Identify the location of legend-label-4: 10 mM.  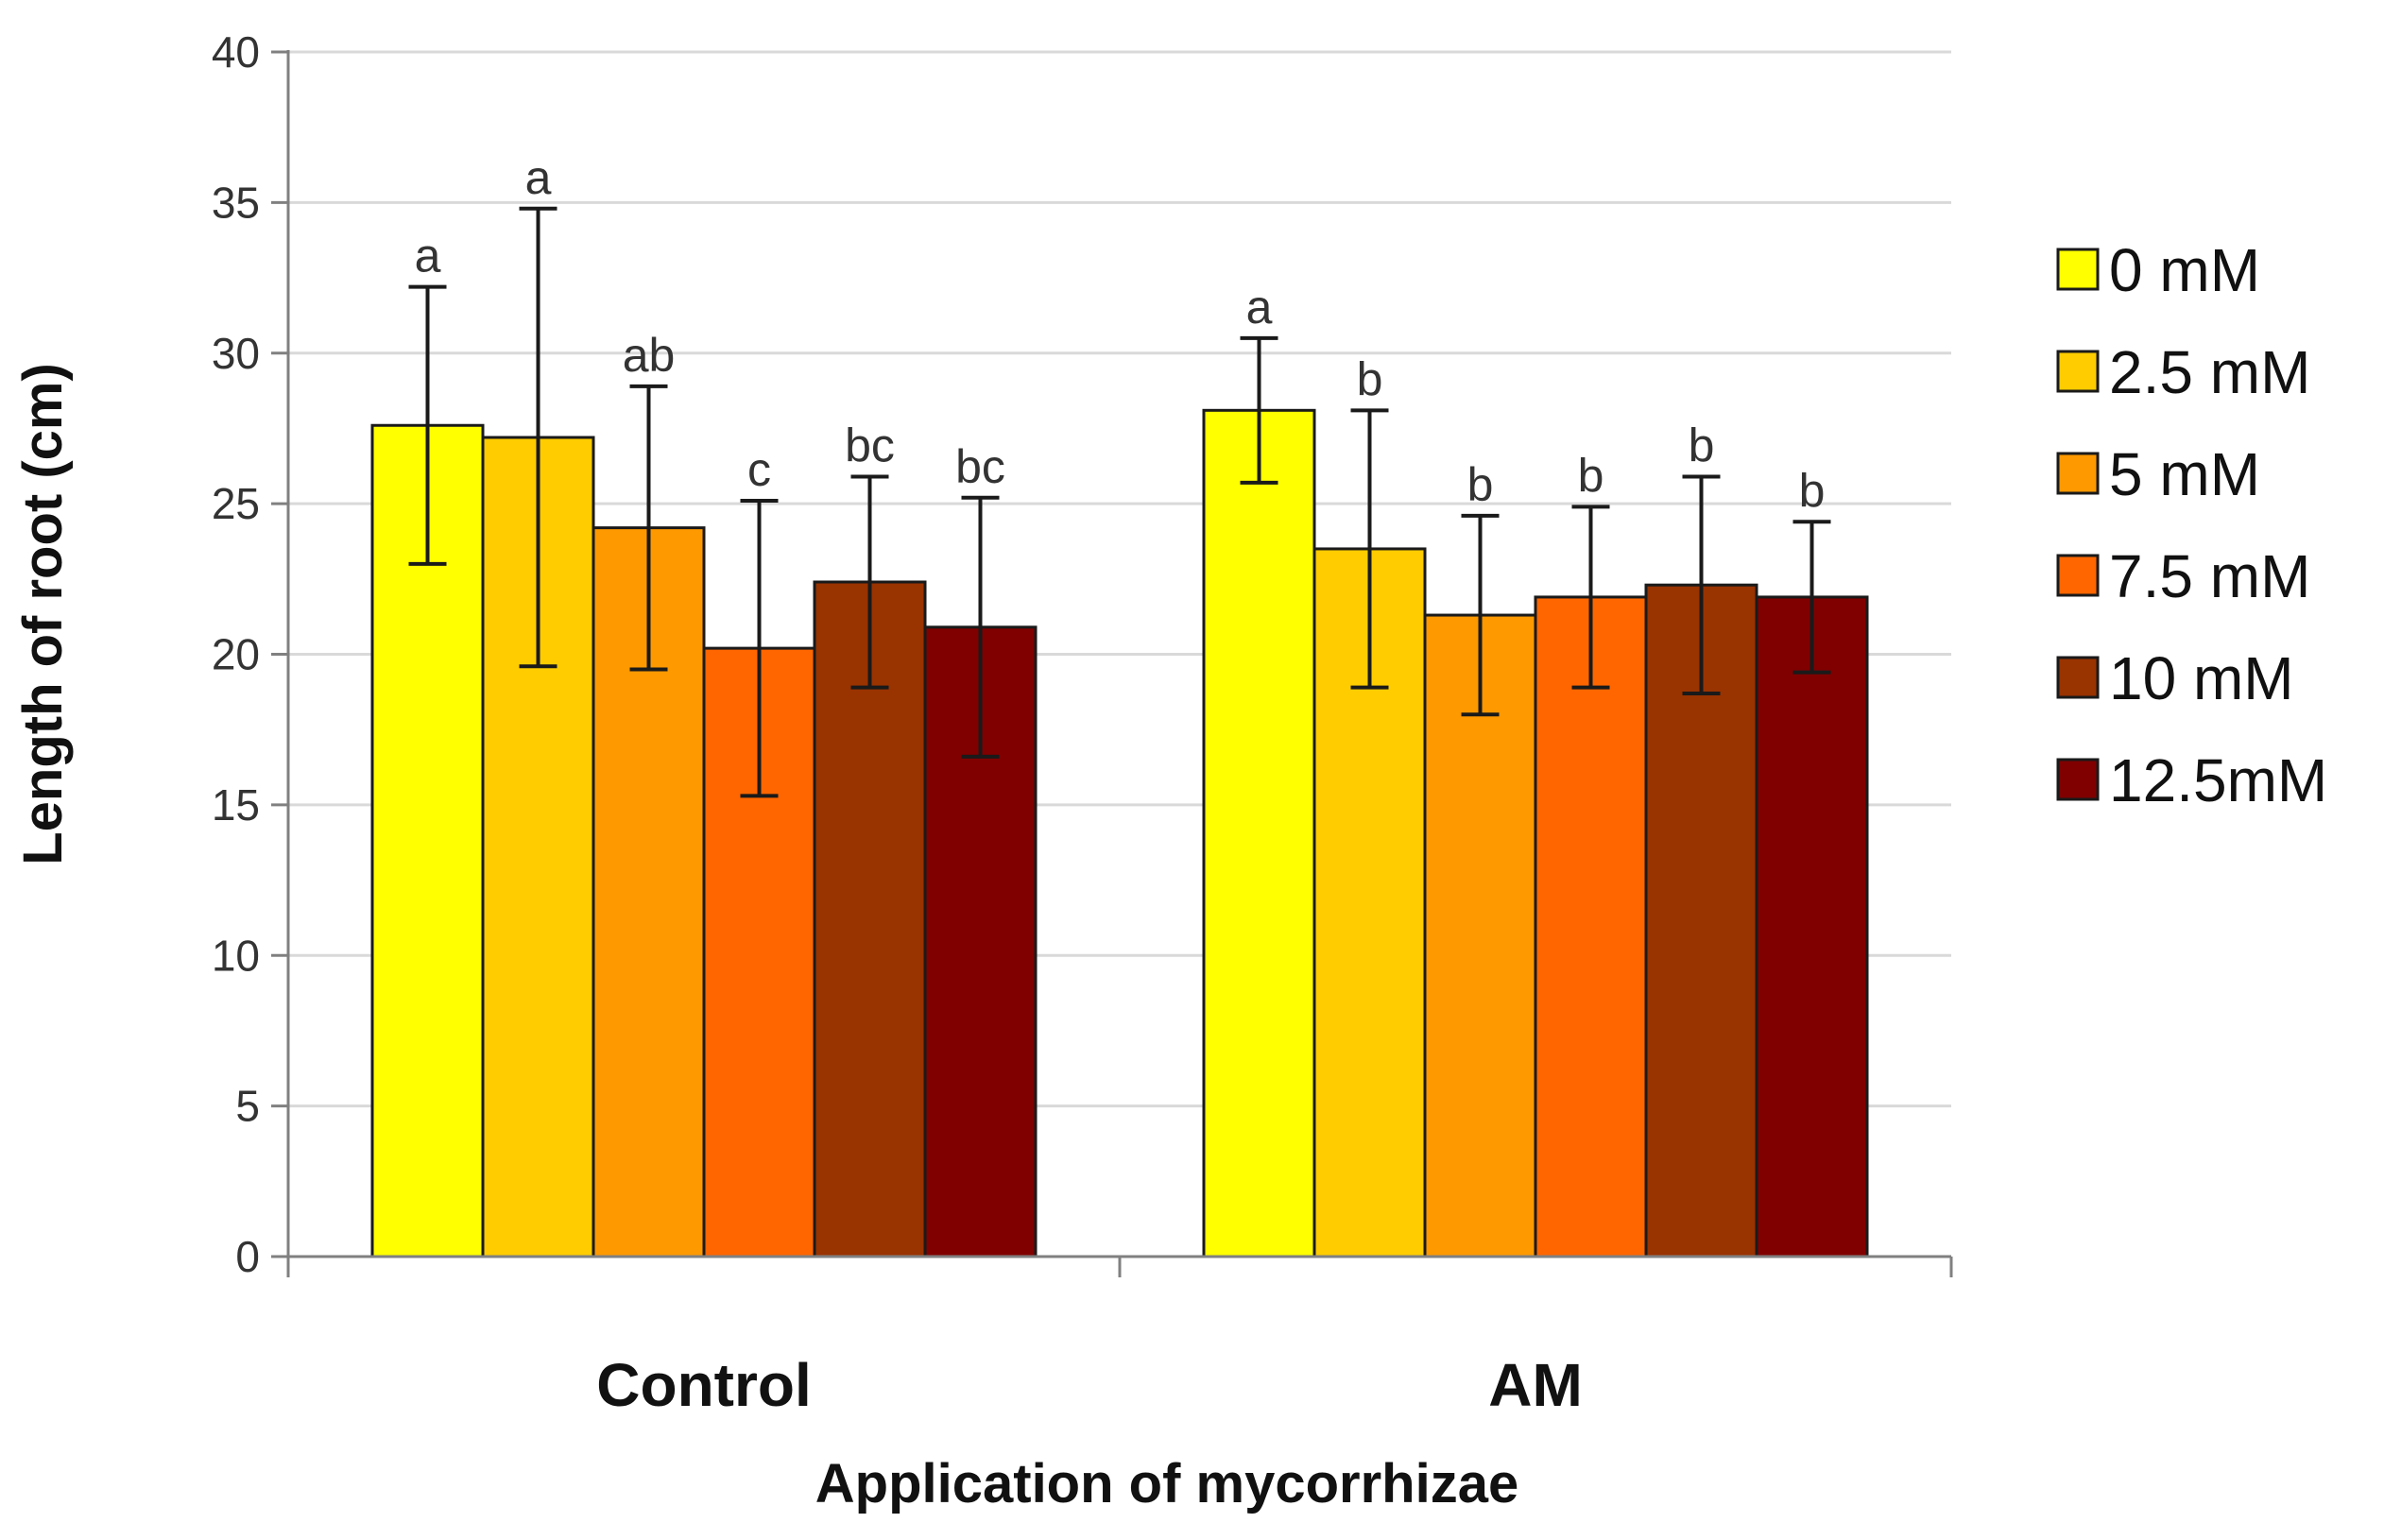
(2201, 678).